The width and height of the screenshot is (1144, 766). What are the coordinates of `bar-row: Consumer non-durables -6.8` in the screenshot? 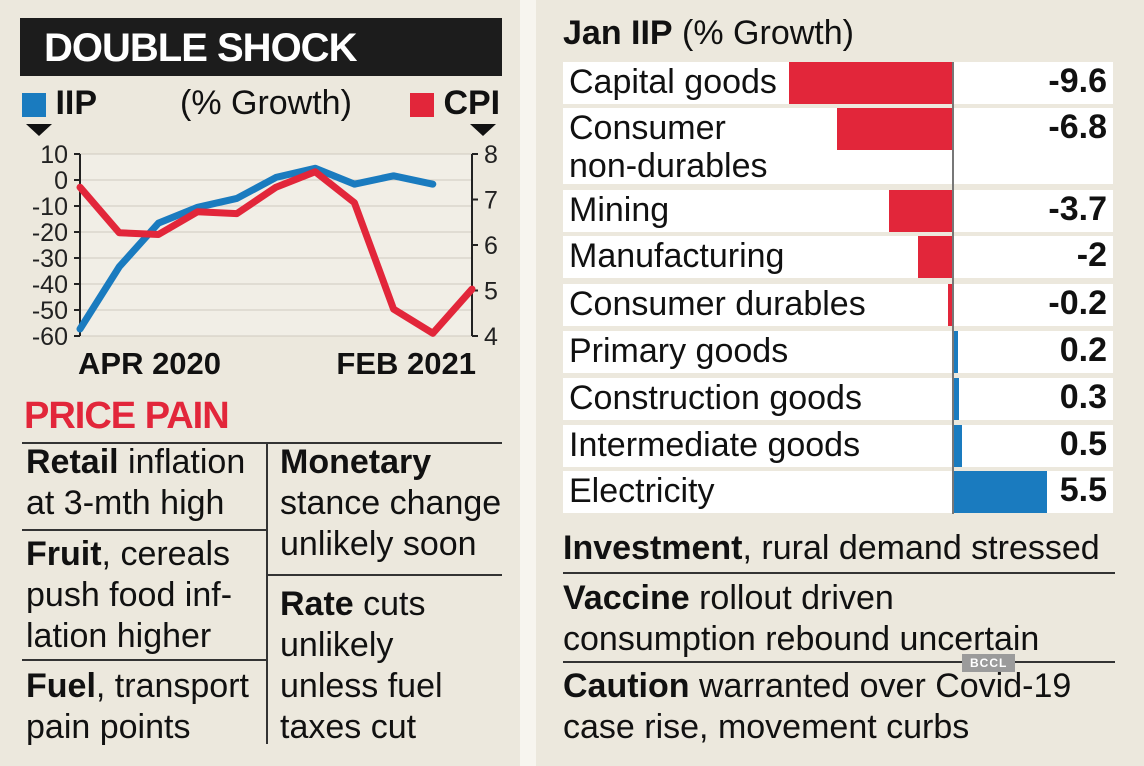 It's located at (838, 146).